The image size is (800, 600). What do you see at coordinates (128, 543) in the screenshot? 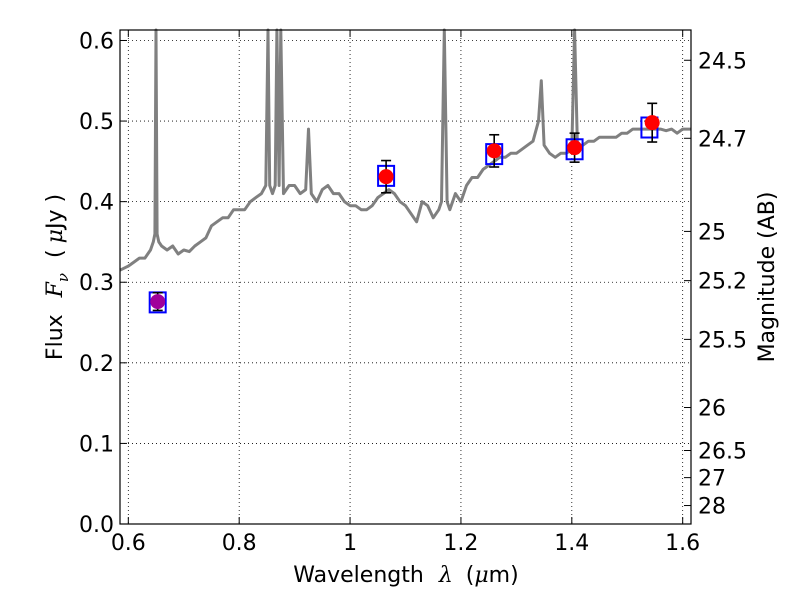
I see `x-tick-label: 0.6` at bounding box center [128, 543].